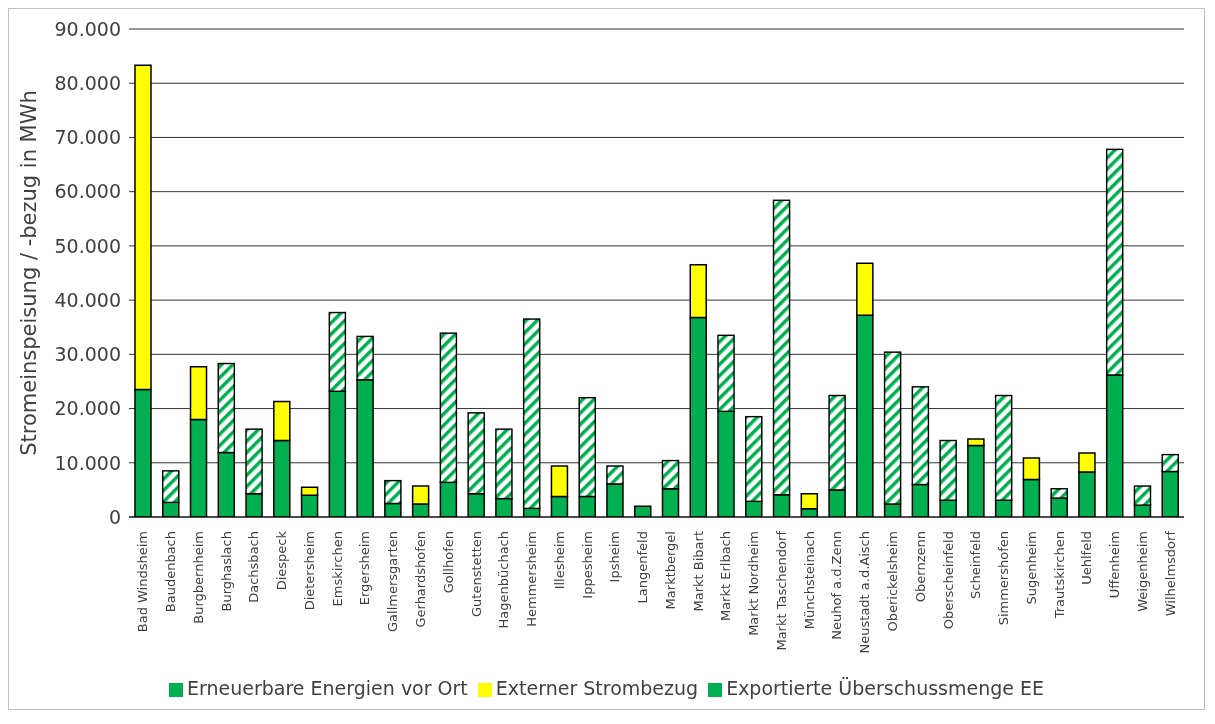  What do you see at coordinates (309, 571) in the screenshot?
I see `x-tick-label: Dietersheim` at bounding box center [309, 571].